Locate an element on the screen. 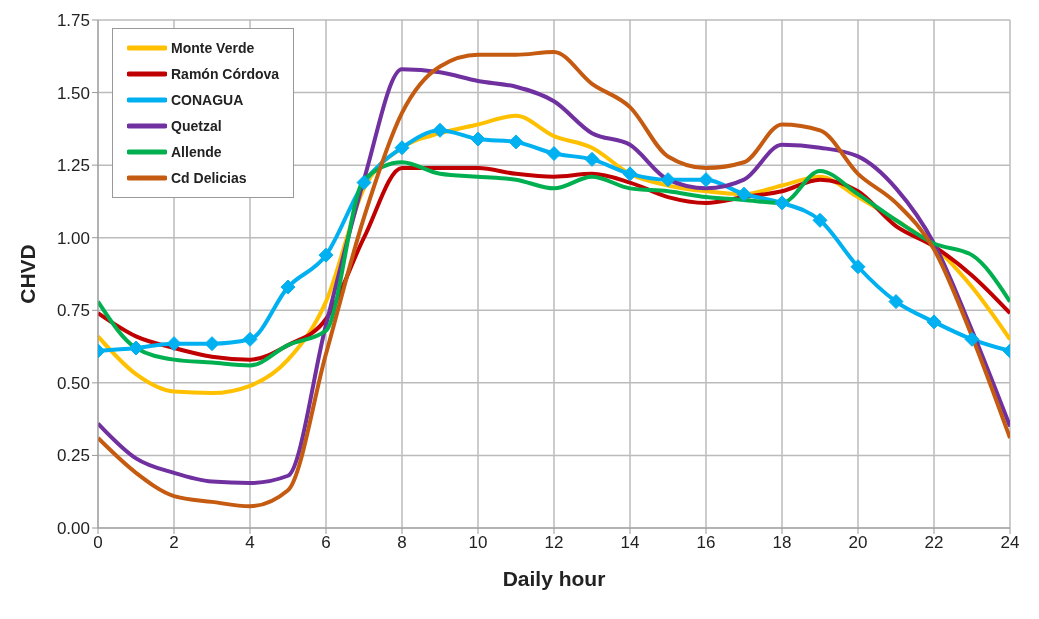  y-axis-title: CHVD is located at coordinates (28, 274).